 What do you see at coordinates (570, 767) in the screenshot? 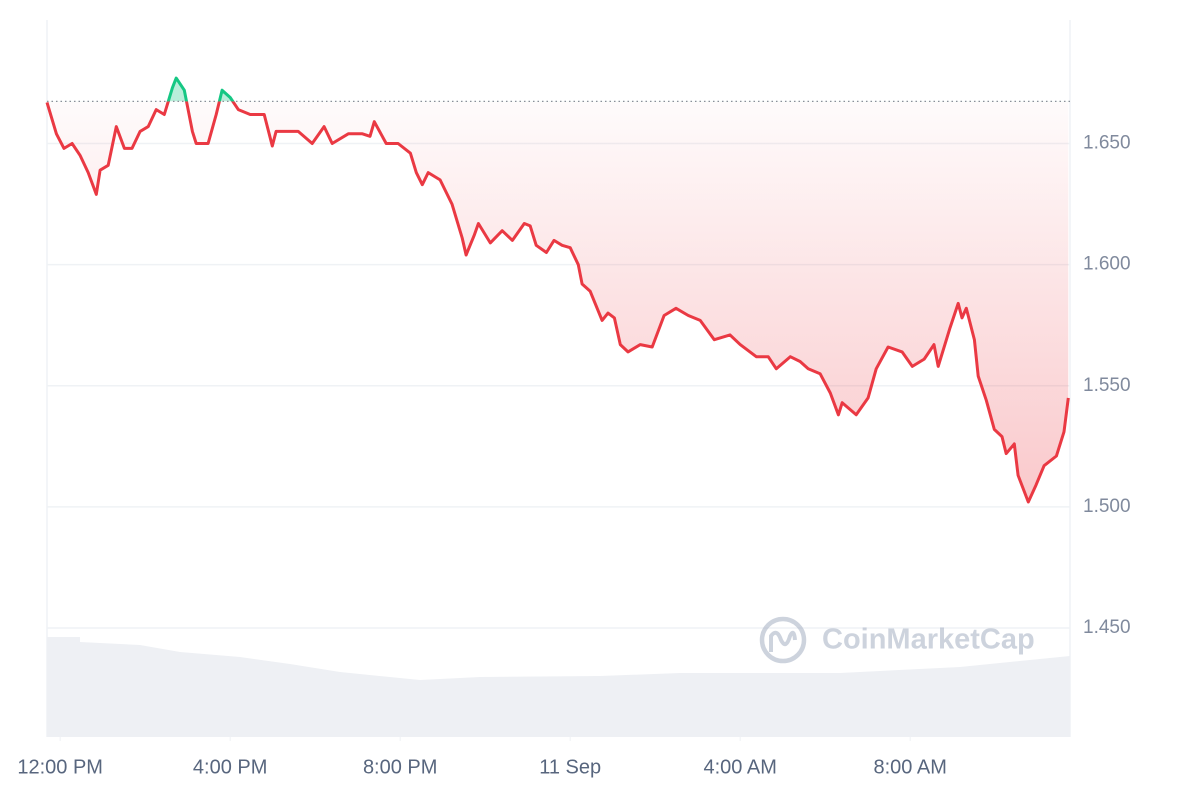
I see `x-tick-label: 11 Sep` at bounding box center [570, 767].